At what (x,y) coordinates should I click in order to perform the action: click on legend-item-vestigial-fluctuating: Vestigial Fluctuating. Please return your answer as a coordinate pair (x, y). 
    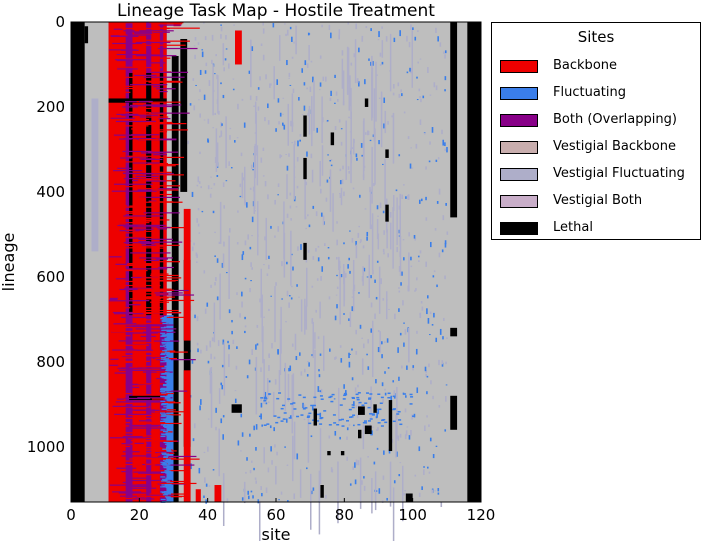
    Looking at the image, I should click on (600, 175).